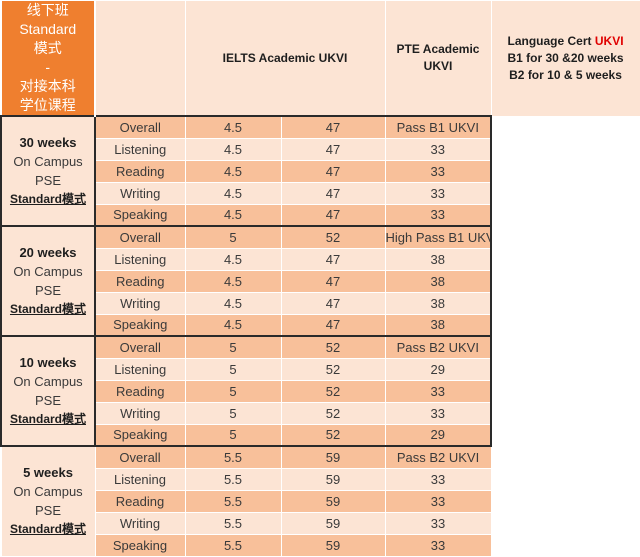 This screenshot has height=557, width=640. What do you see at coordinates (551, 40) in the screenshot?
I see `header-lc-prefix: Language Cert` at bounding box center [551, 40].